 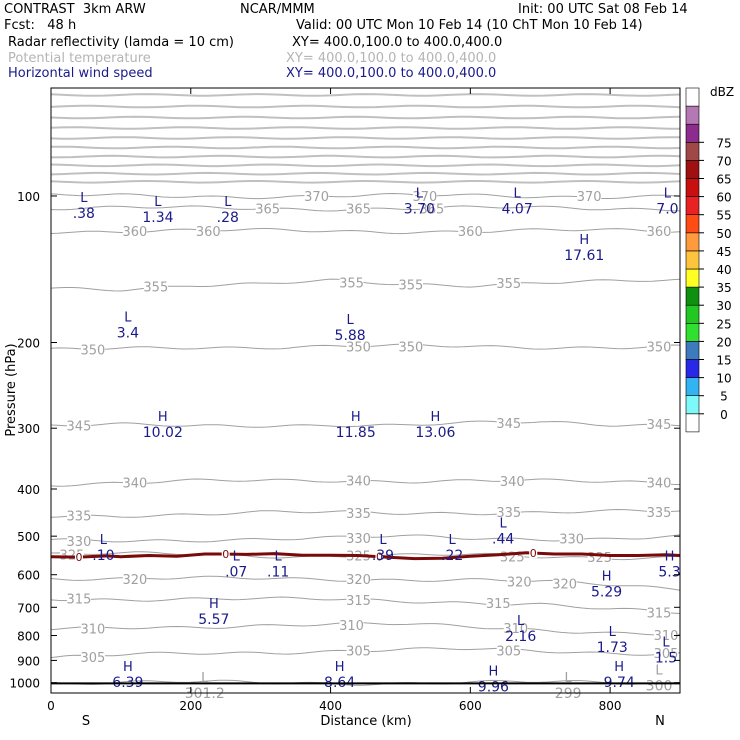 What do you see at coordinates (163, 433) in the screenshot?
I see `wind-extremum-value: 10.02` at bounding box center [163, 433].